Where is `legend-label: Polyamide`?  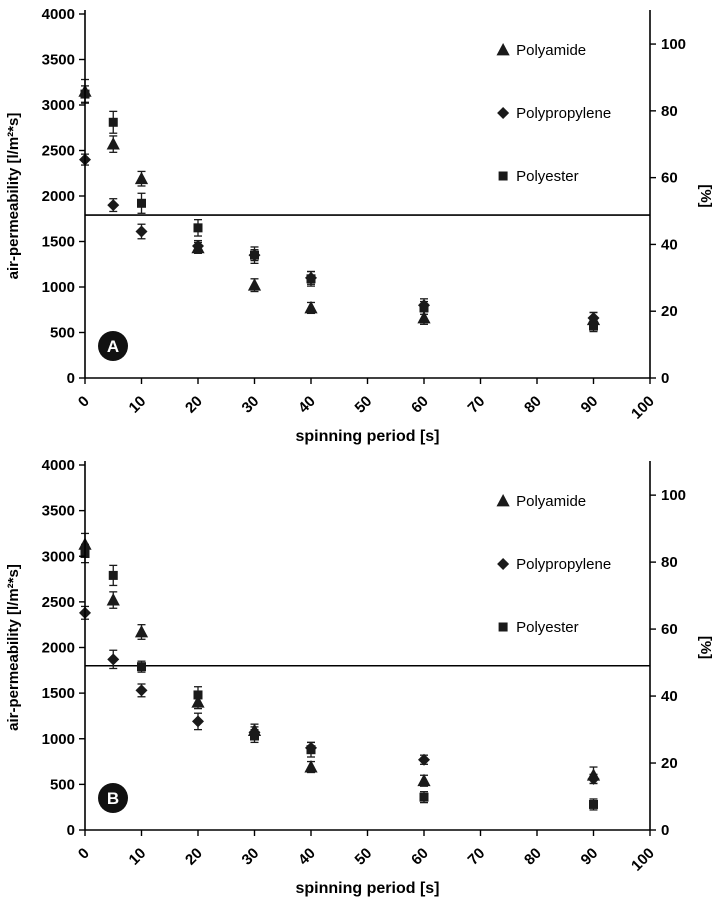
legend-label: Polyamide is located at coordinates (551, 50).